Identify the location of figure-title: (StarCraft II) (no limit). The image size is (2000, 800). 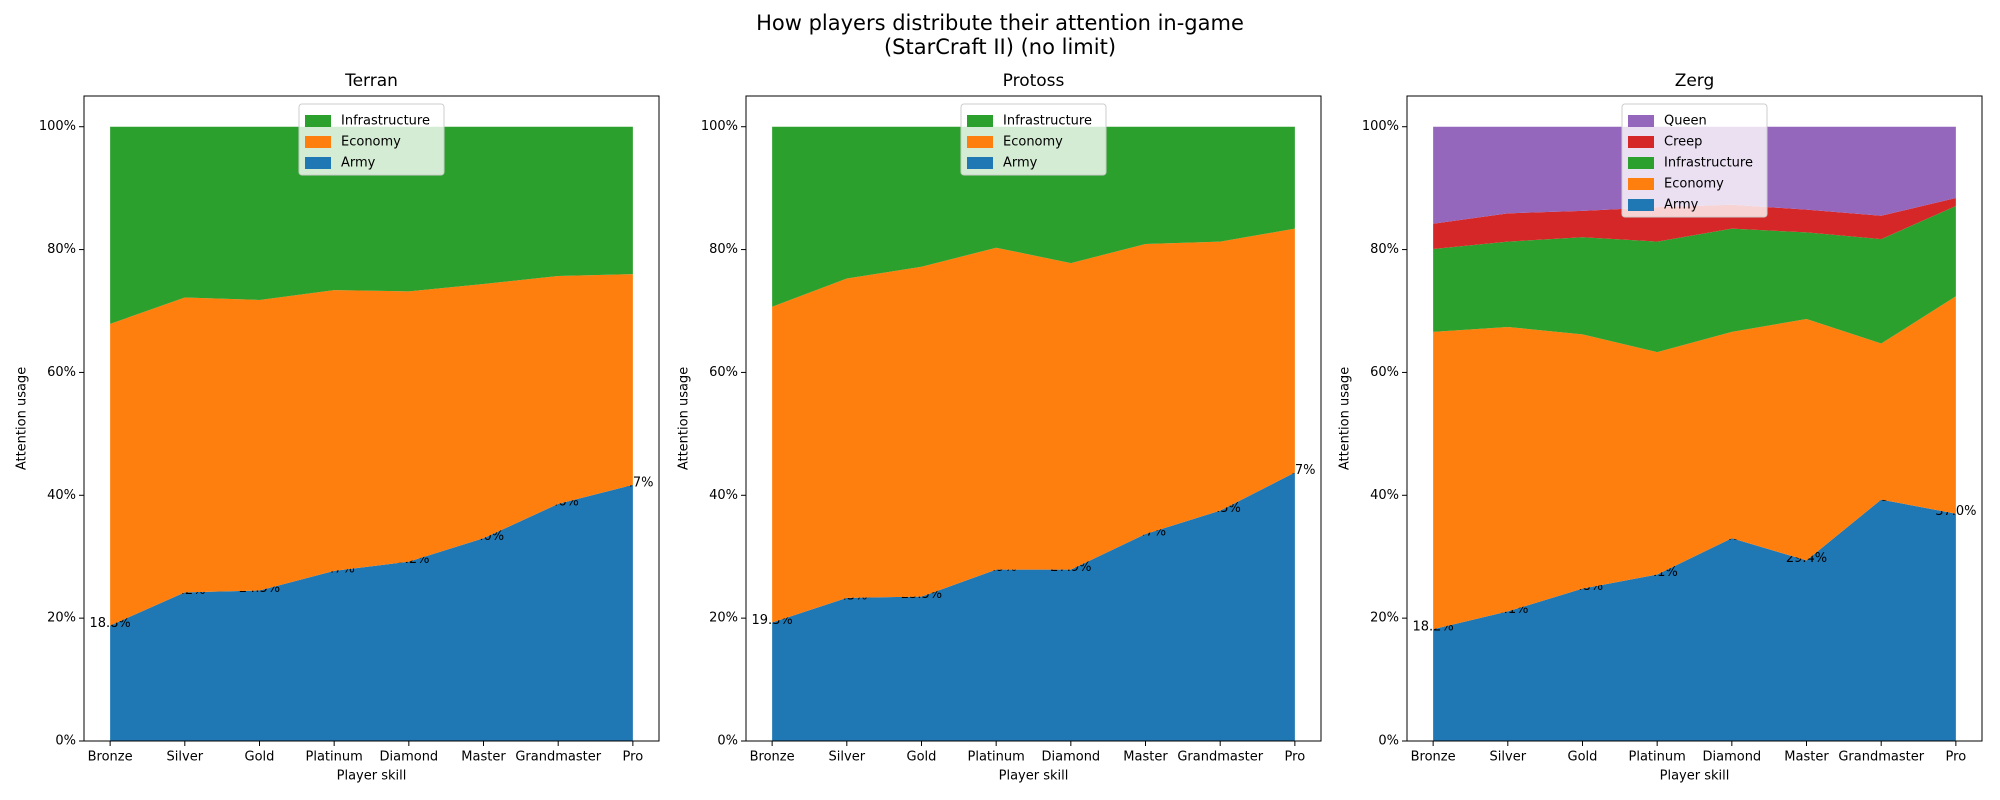
(1000, 47).